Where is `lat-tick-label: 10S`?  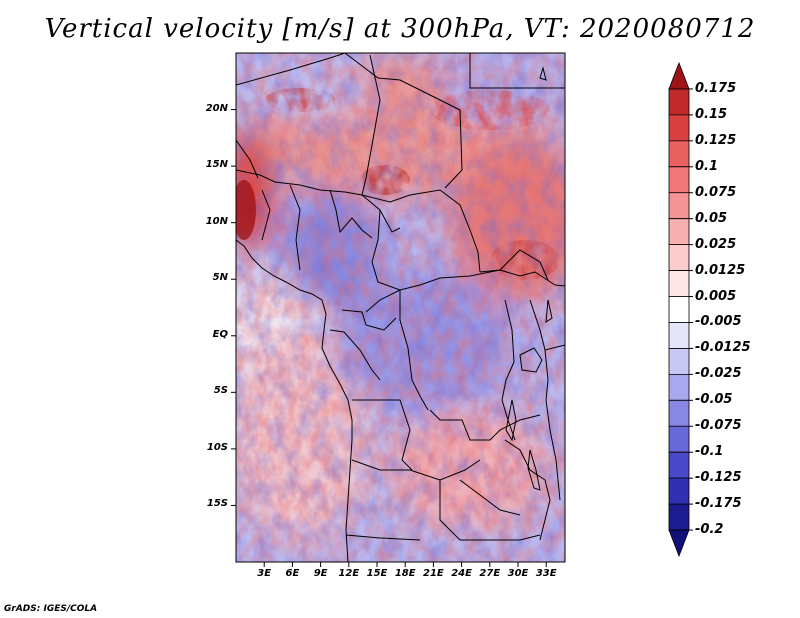 lat-tick-label: 10S is located at coordinates (217, 447).